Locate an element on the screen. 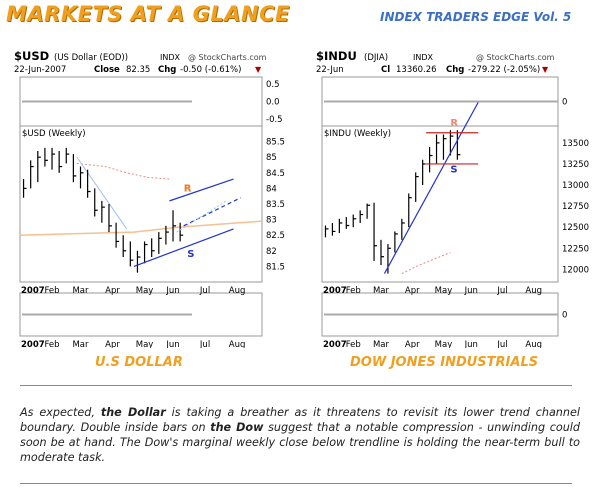  y-tick-label: 12000 is located at coordinates (575, 270).